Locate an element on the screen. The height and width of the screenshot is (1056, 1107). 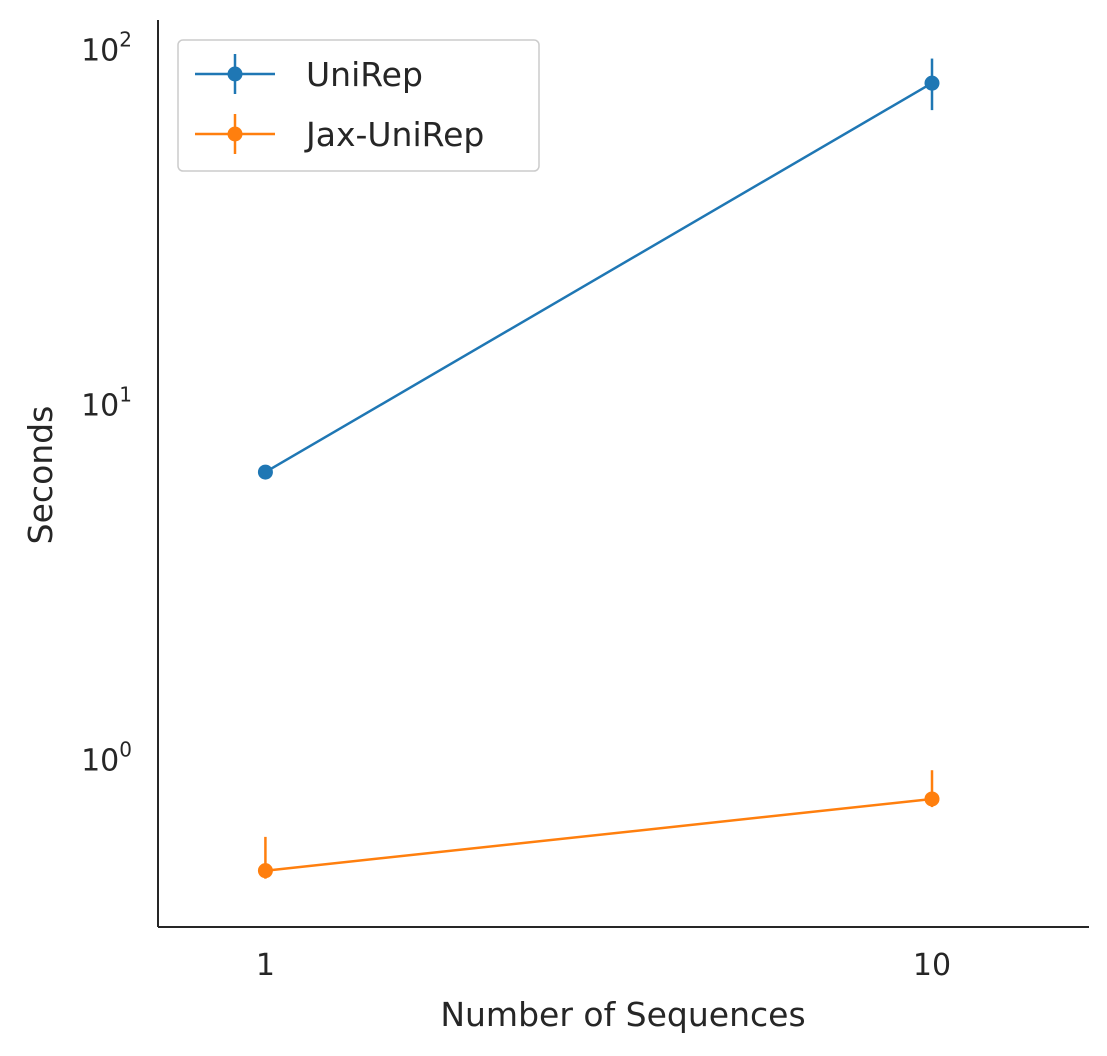
y-axis-label: Seconds is located at coordinates (40, 475).